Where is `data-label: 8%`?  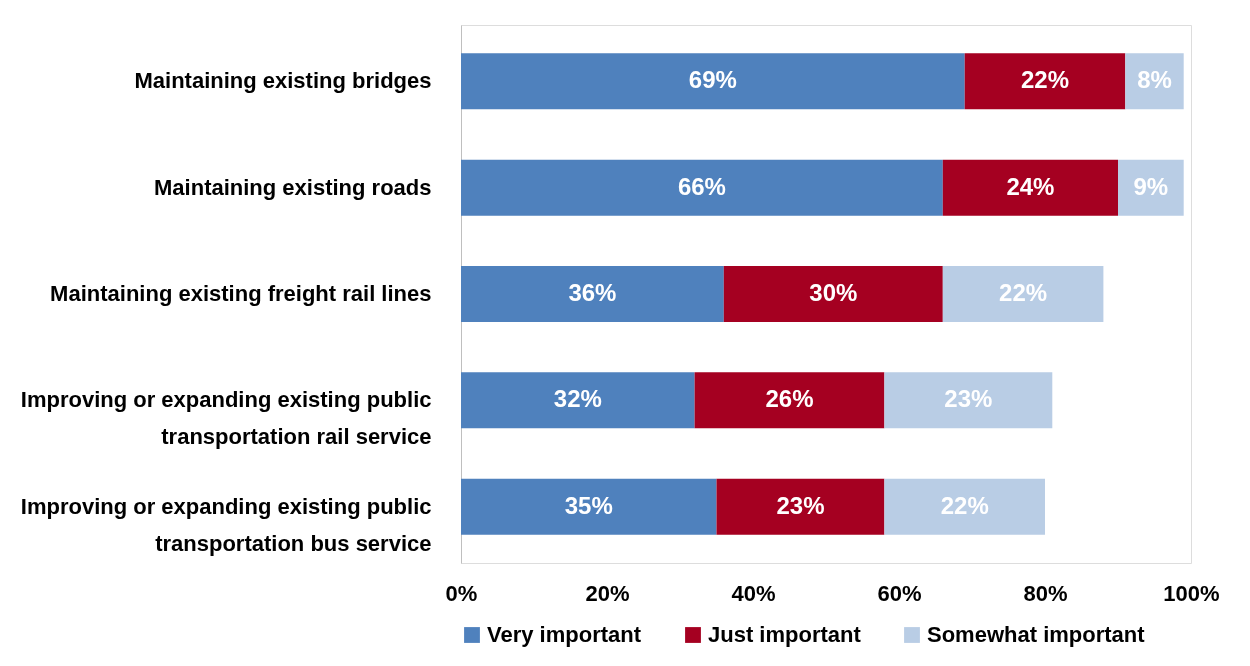
data-label: 8% is located at coordinates (1154, 80).